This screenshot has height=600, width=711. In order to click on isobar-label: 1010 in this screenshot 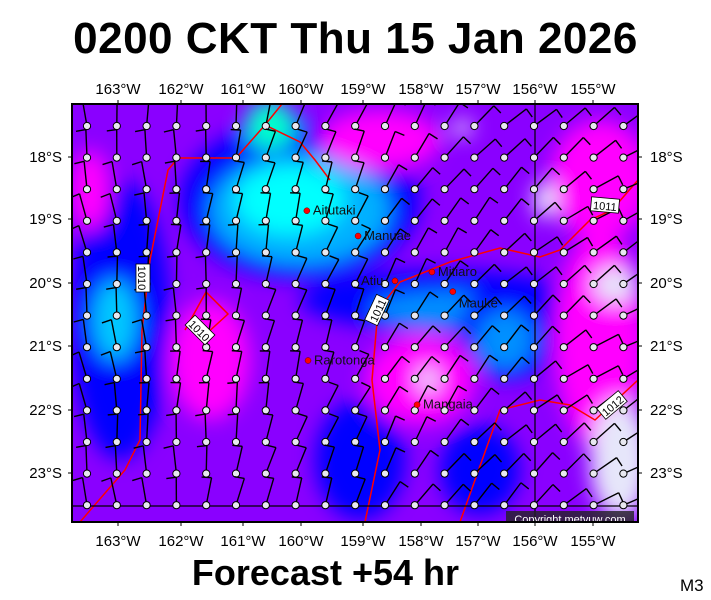, I will do `click(141, 278)`.